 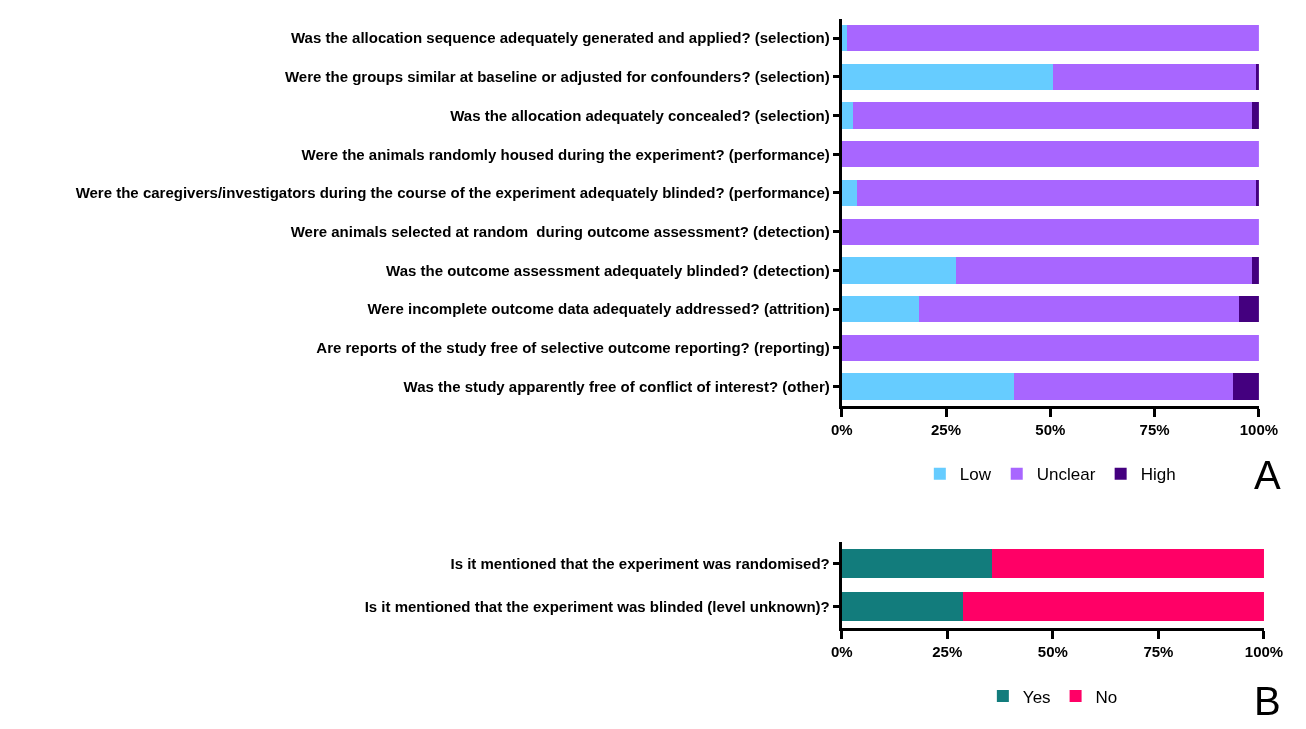 I want to click on y-tick-label: Were the animals randomly housed during the experiment? (performance), so click(x=565, y=154).